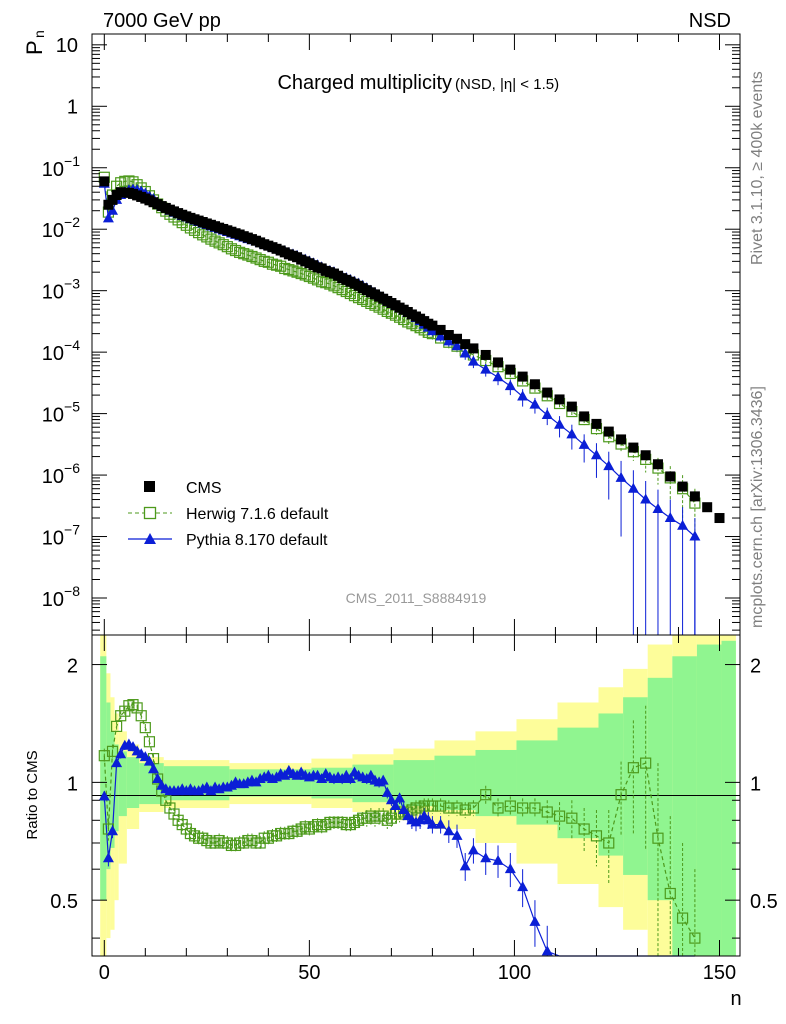 This screenshot has height=1024, width=786. Describe the element at coordinates (32, 794) in the screenshot. I see `ratio-y-axis-label: Ratio to CMS` at that location.